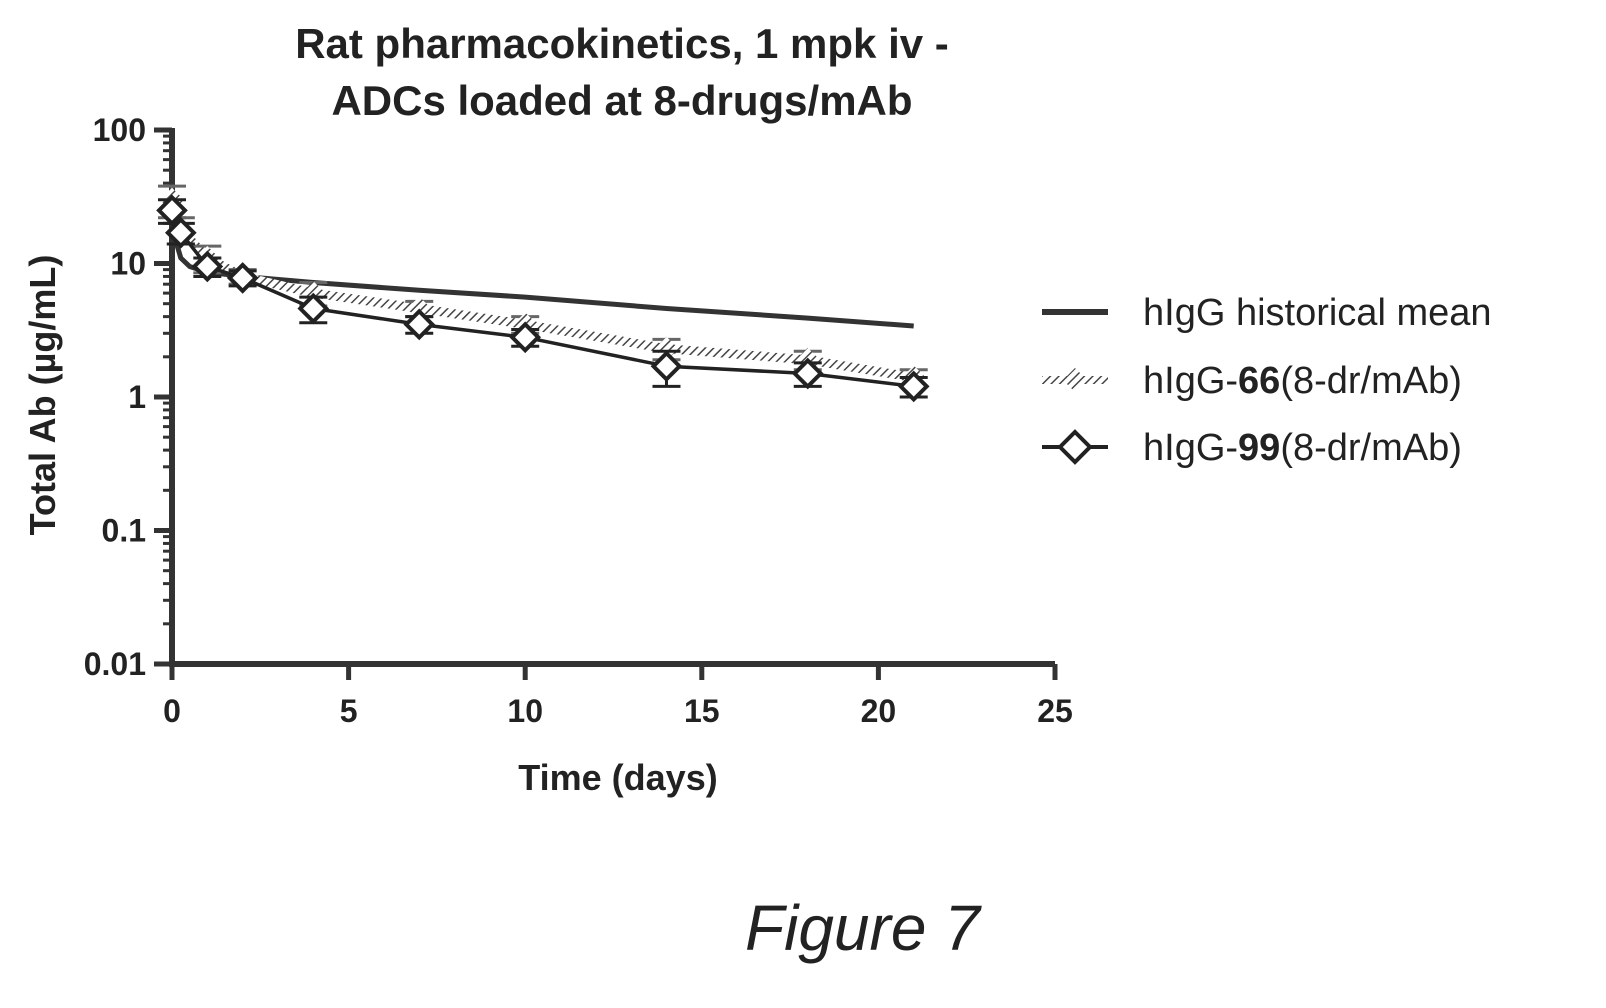 The height and width of the screenshot is (1008, 1606). What do you see at coordinates (115, 664) in the screenshot?
I see `y-tick-label: 0.01` at bounding box center [115, 664].